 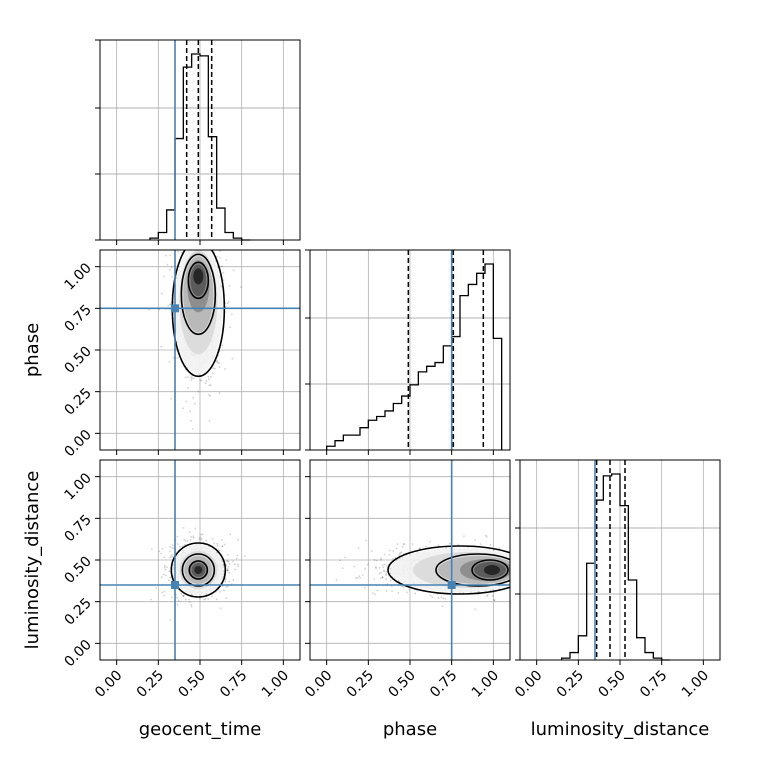 I want to click on ytick-label-row1-2: 0.50, so click(x=77, y=360).